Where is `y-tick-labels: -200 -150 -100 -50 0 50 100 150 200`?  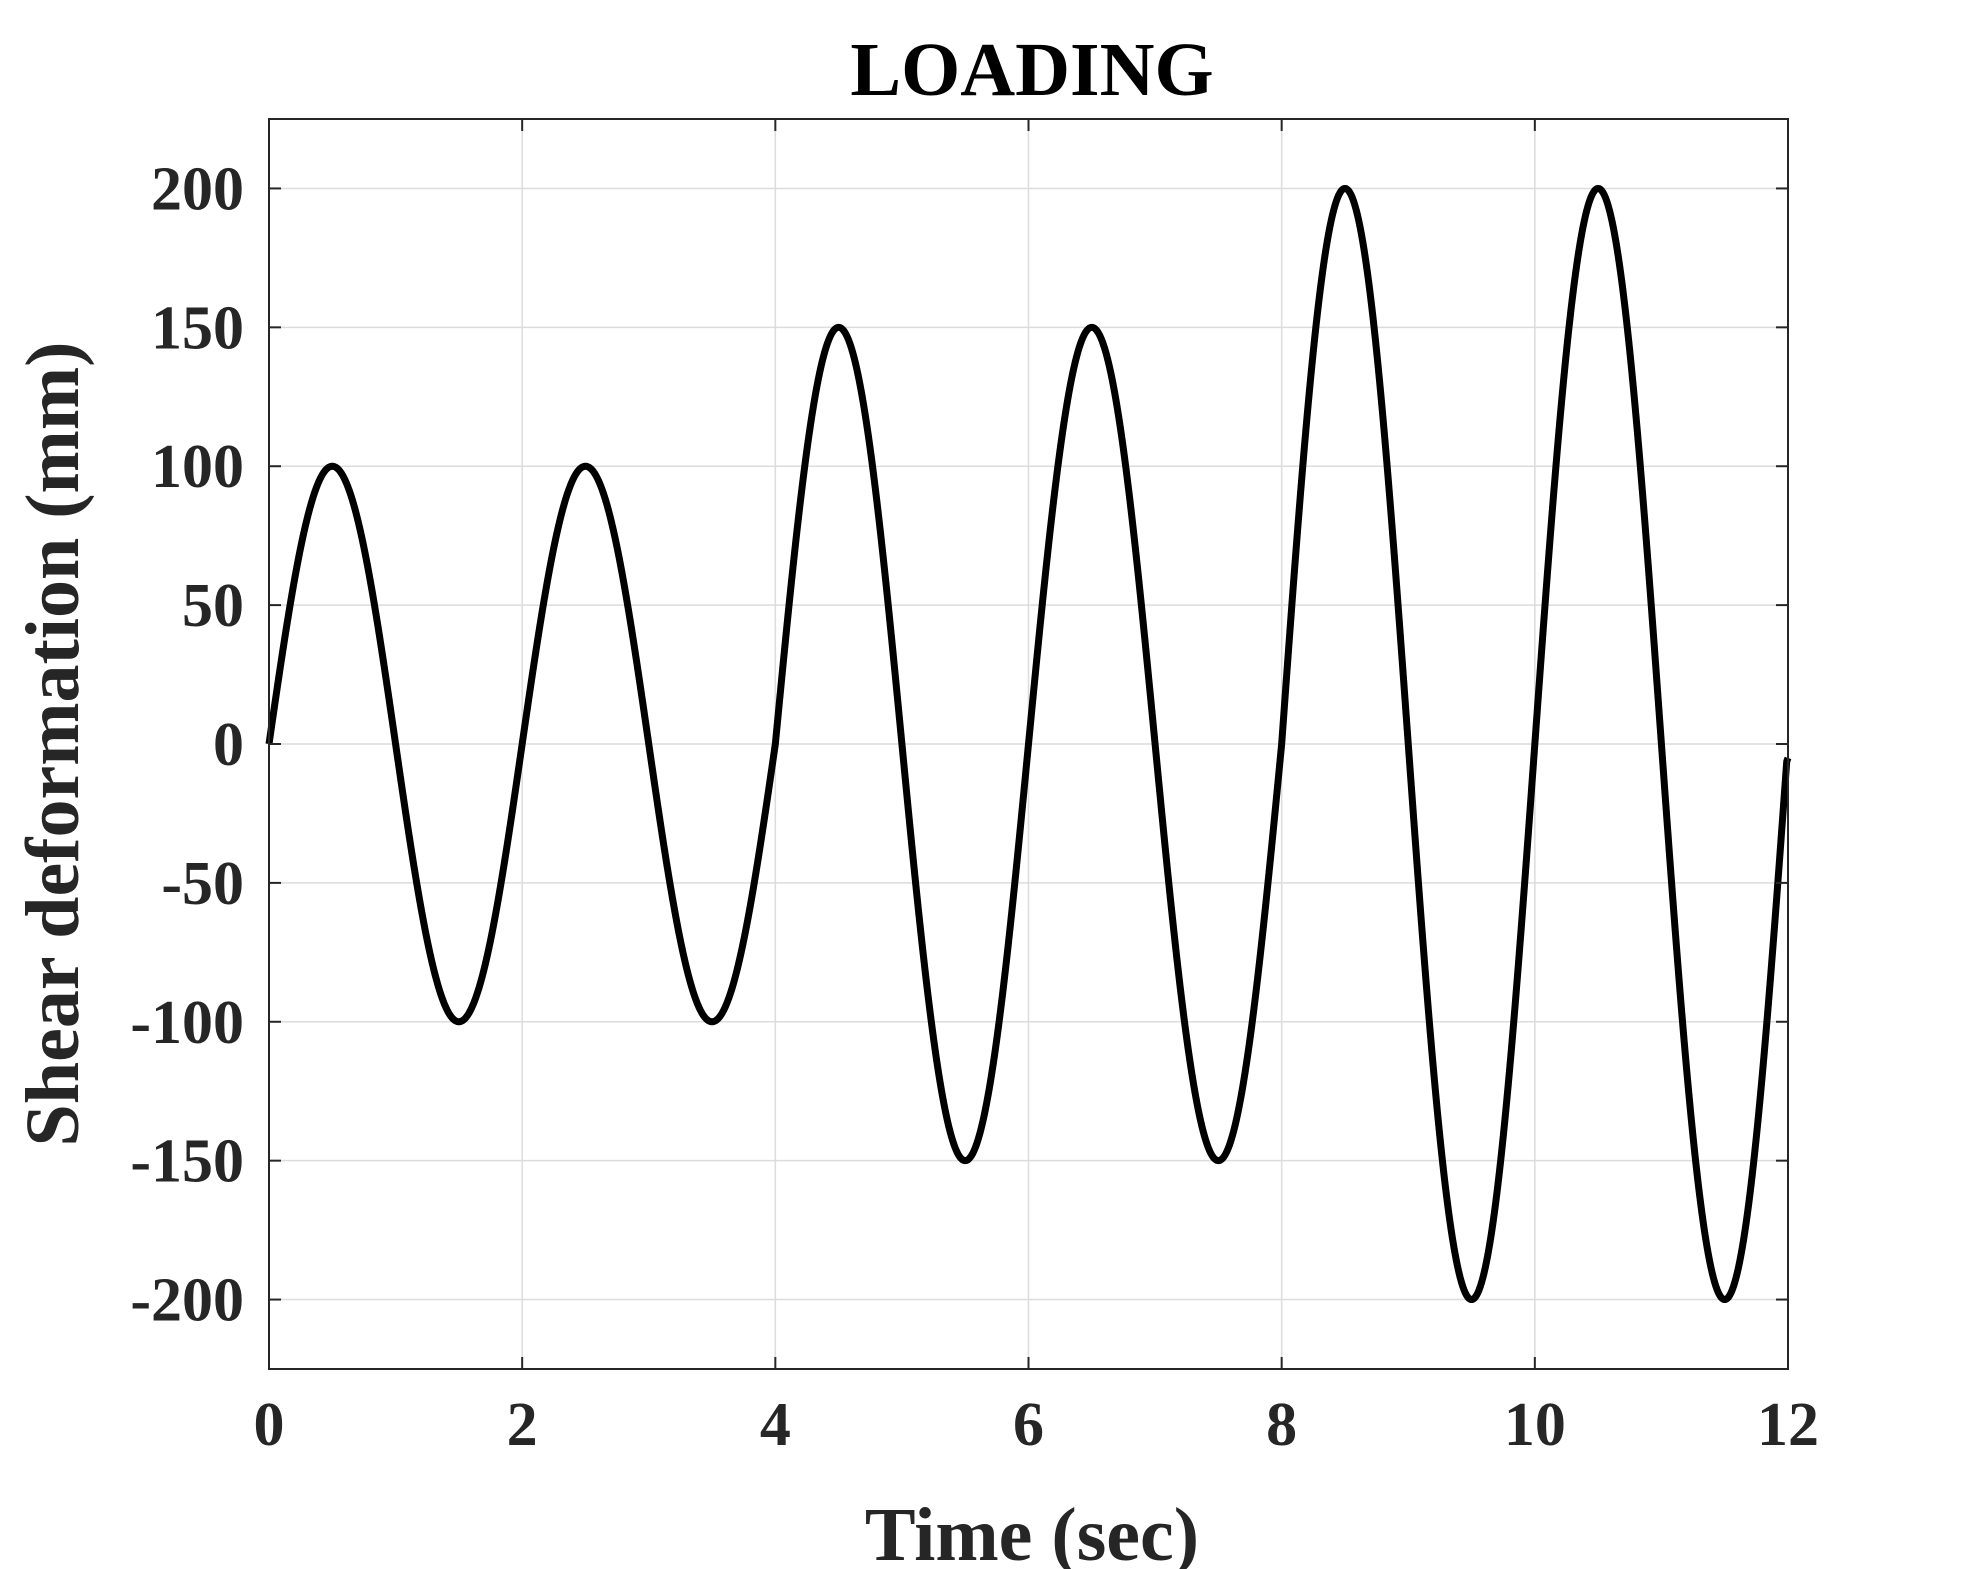
y-tick-labels: -200 -150 -100 -50 0 50 100 150 200 is located at coordinates (187, 744).